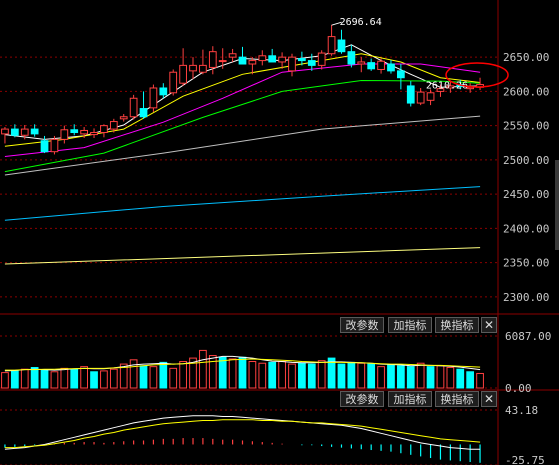 Image resolution: width=559 pixels, height=465 pixels. Describe the element at coordinates (526, 160) in the screenshot. I see `price-tick-label: 2500.00` at that location.